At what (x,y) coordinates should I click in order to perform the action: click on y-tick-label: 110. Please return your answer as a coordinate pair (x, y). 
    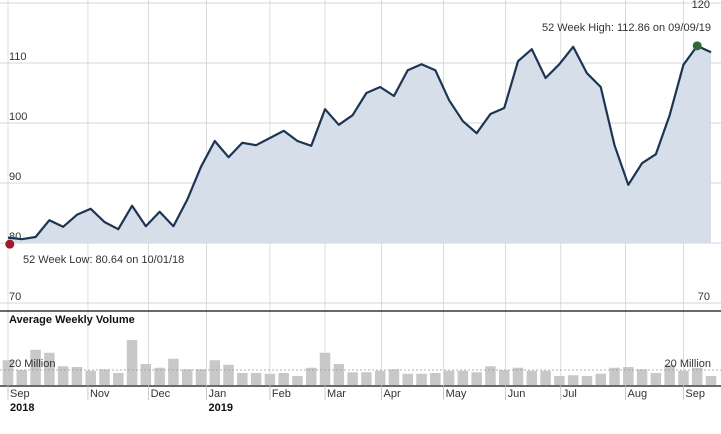
    Looking at the image, I should click on (18, 57).